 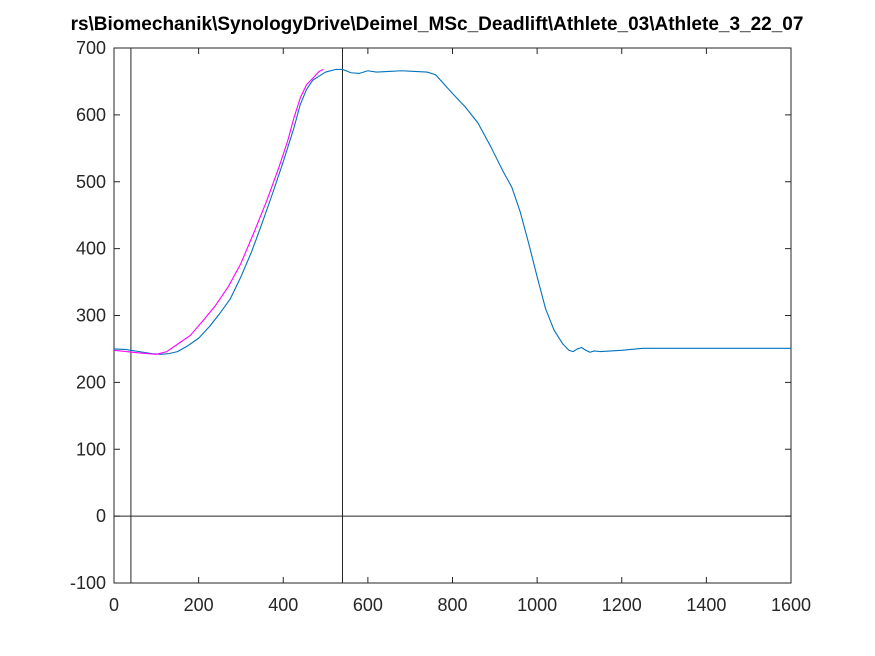 What do you see at coordinates (622, 605) in the screenshot?
I see `x-tick-label: 1200` at bounding box center [622, 605].